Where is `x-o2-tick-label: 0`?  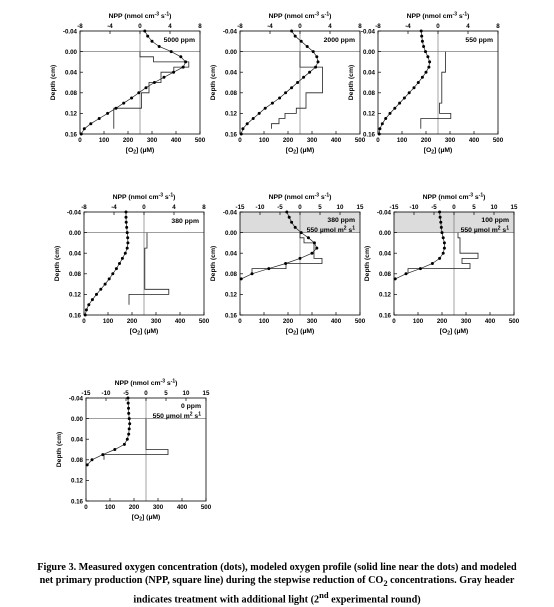 x-o2-tick-label: 0 is located at coordinates (240, 321).